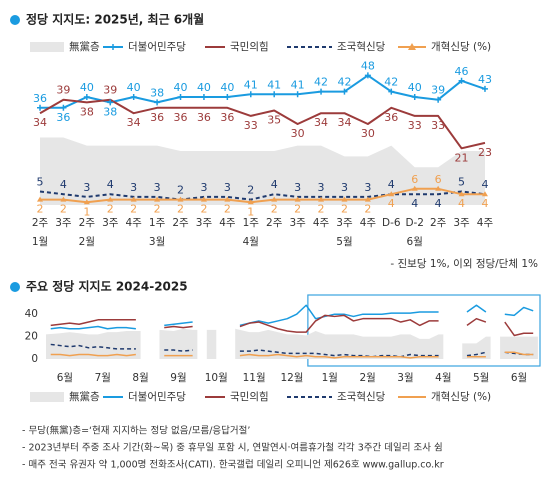 The width and height of the screenshot is (547, 494). What do you see at coordinates (178, 378) in the screenshot?
I see `x-tick-label: 9월` at bounding box center [178, 378].